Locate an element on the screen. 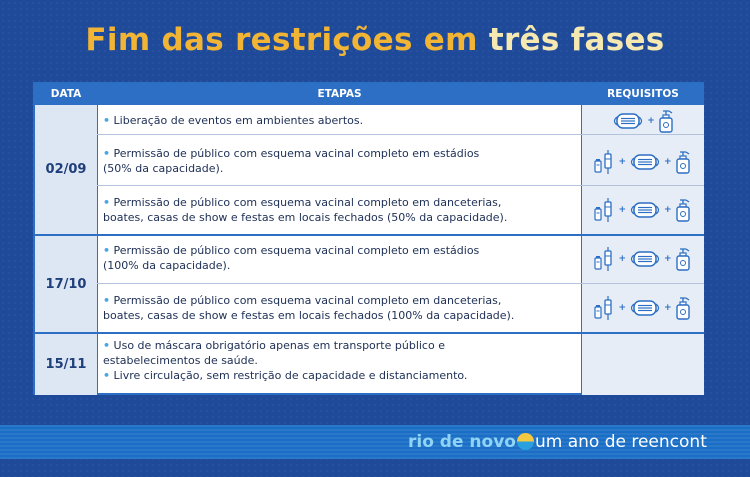 This screenshot has height=477, width=750. date-cell: 02/09 is located at coordinates (66, 169).